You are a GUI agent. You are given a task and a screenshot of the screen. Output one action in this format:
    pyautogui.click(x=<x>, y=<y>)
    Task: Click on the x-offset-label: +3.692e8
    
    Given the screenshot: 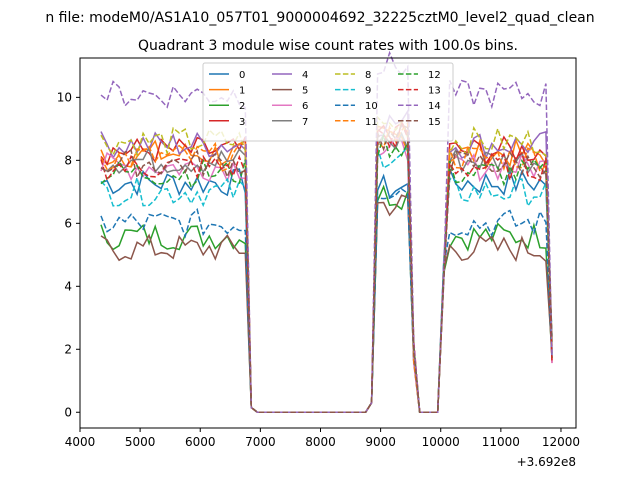 What is the action you would take?
    pyautogui.click(x=546, y=462)
    